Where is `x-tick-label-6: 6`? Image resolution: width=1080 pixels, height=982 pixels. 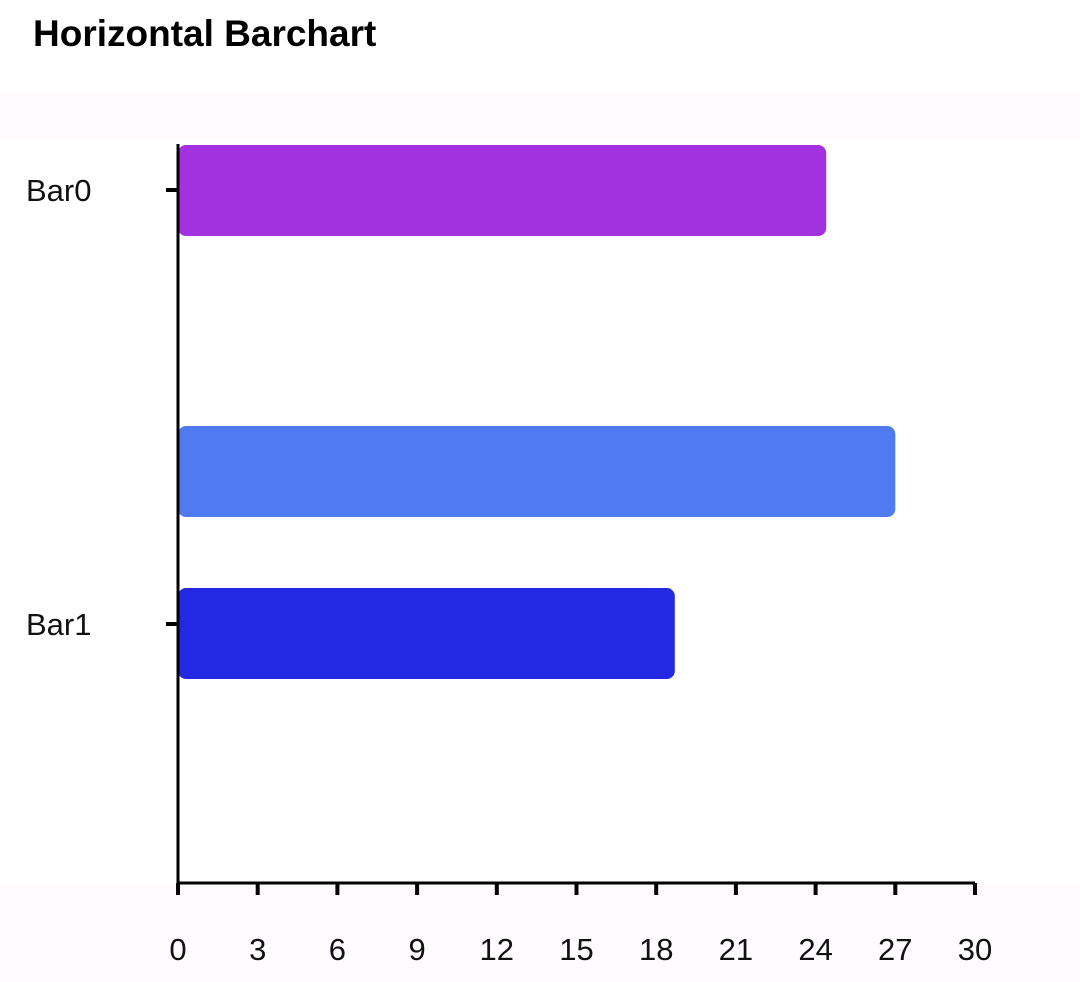 x-tick-label-6: 6 is located at coordinates (337, 949).